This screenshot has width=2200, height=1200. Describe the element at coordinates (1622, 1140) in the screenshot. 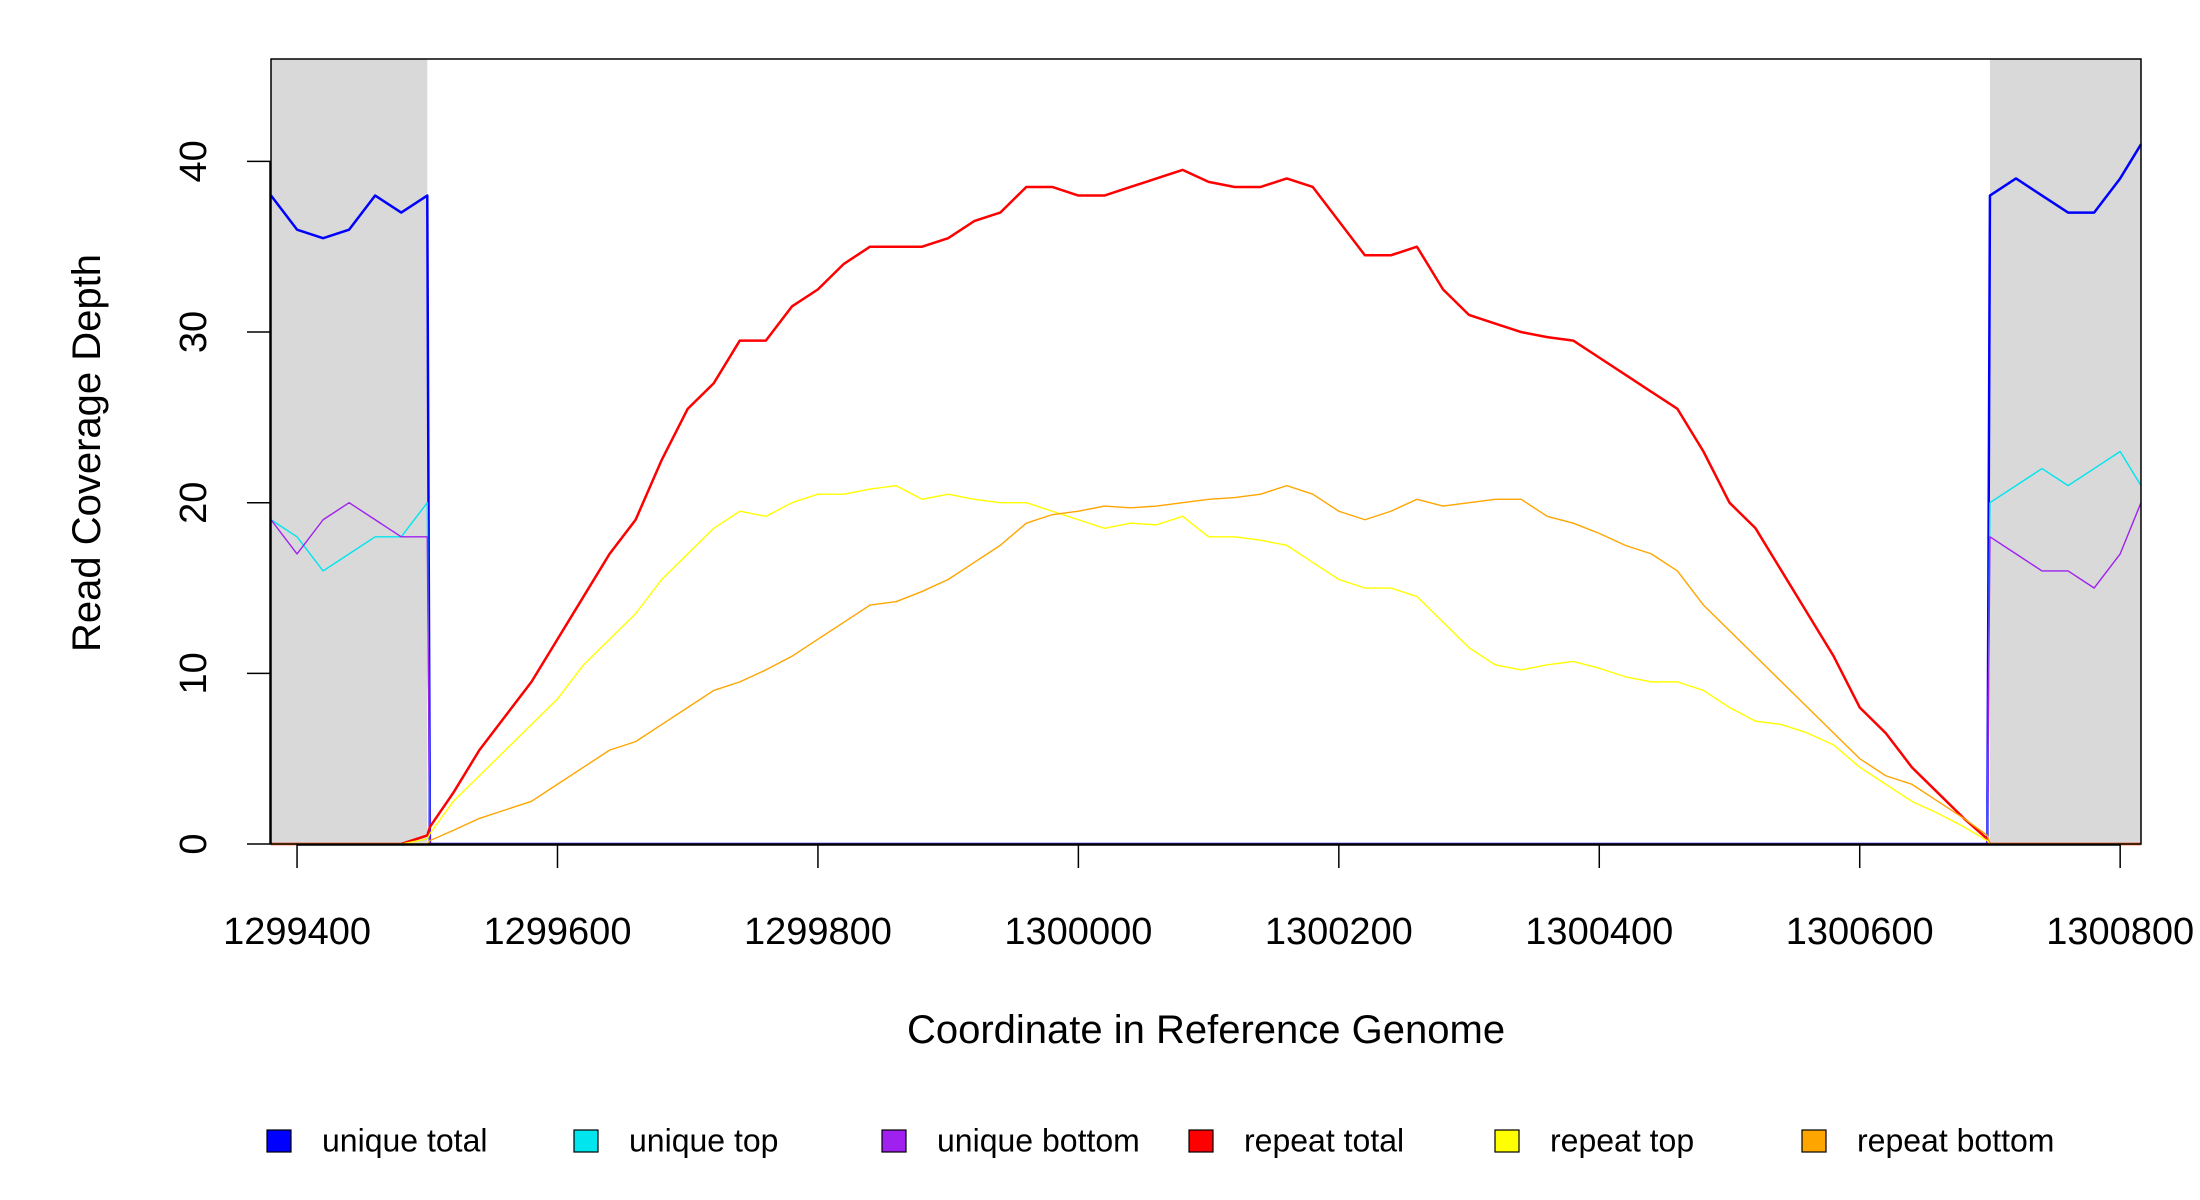

I see `legend-label: repeat top` at that location.